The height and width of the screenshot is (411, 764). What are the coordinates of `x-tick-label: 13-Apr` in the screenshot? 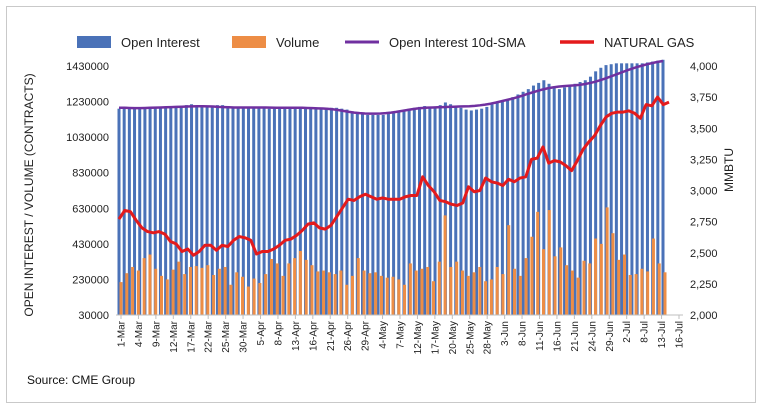 It's located at (296, 335).